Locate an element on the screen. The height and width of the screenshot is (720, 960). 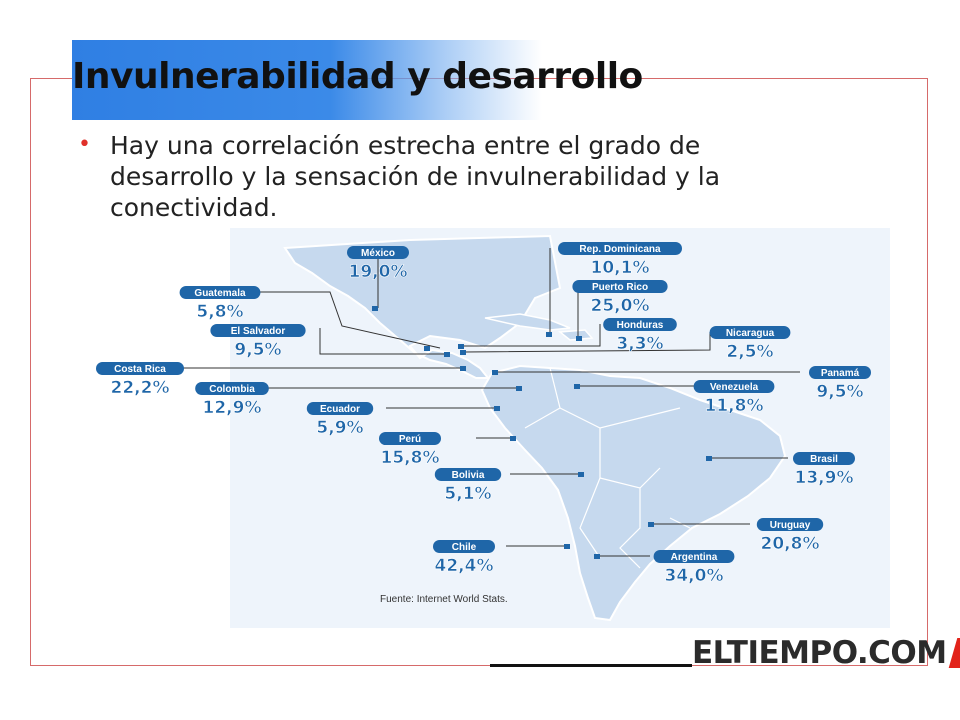
country-label-el-salvador: El Salvador 9,5% is located at coordinates (258, 342).